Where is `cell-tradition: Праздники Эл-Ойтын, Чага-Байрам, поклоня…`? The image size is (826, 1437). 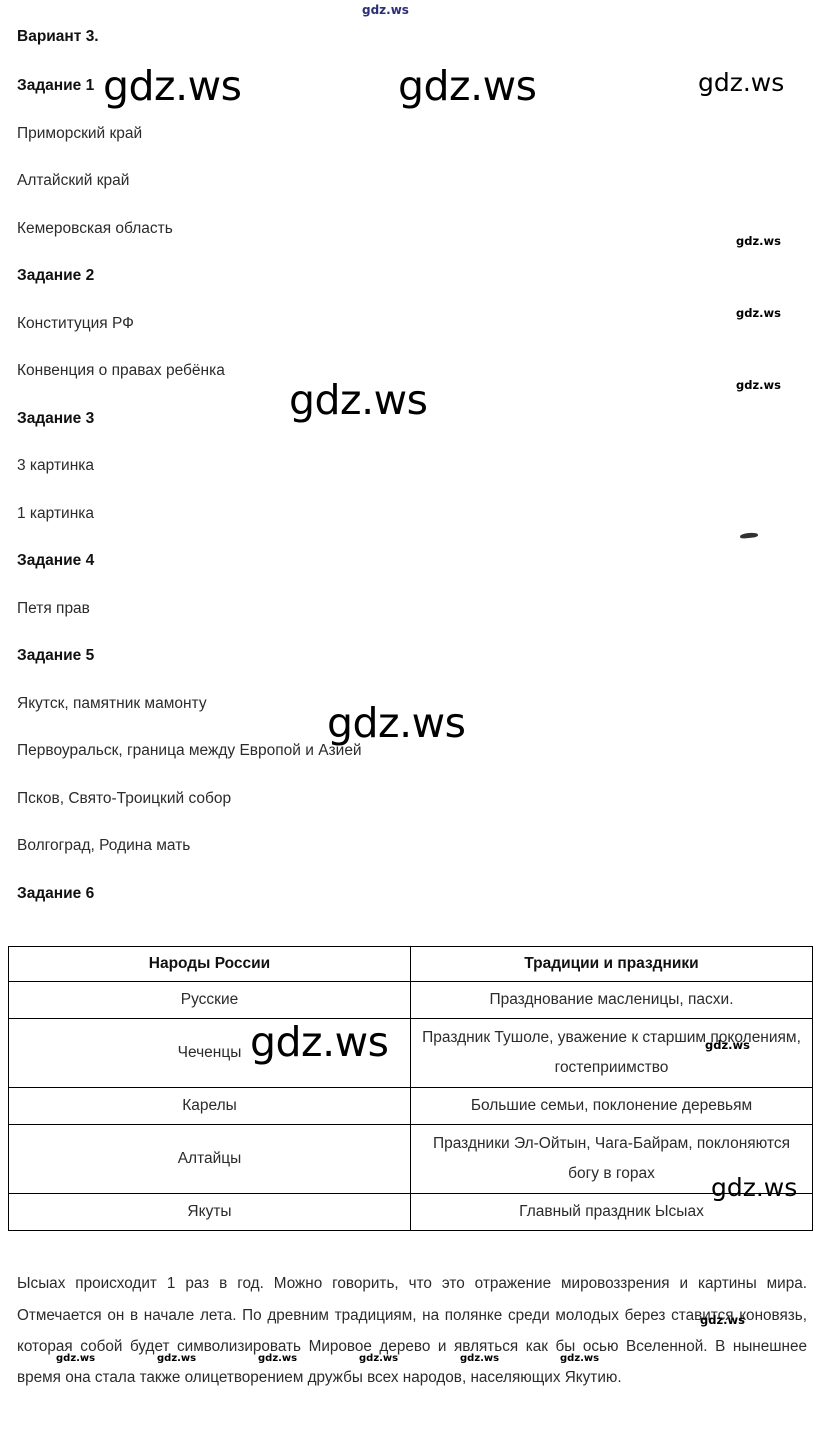
cell-tradition: Праздники Эл-Ойтын, Чага-Байрам, поклоня… is located at coordinates (611, 1159).